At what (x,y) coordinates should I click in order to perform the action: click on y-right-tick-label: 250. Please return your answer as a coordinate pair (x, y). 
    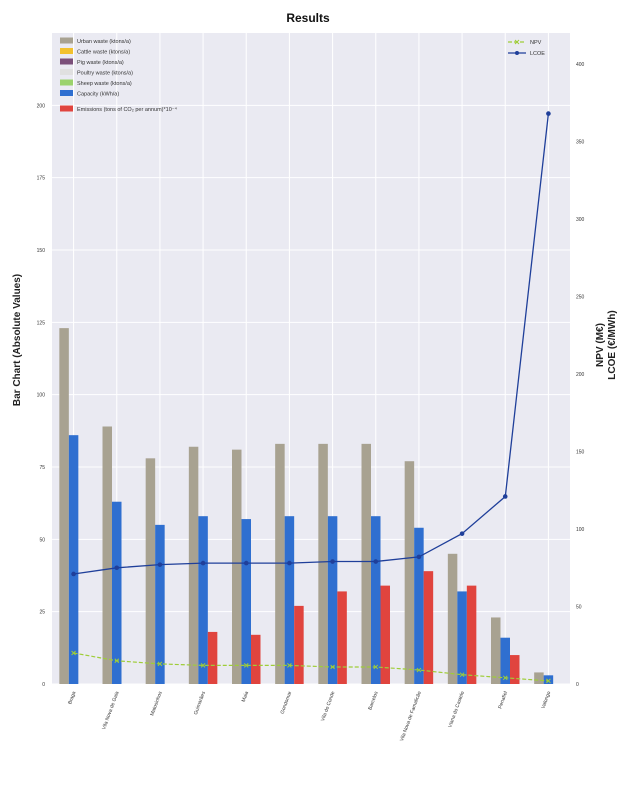
    Looking at the image, I should click on (580, 298).